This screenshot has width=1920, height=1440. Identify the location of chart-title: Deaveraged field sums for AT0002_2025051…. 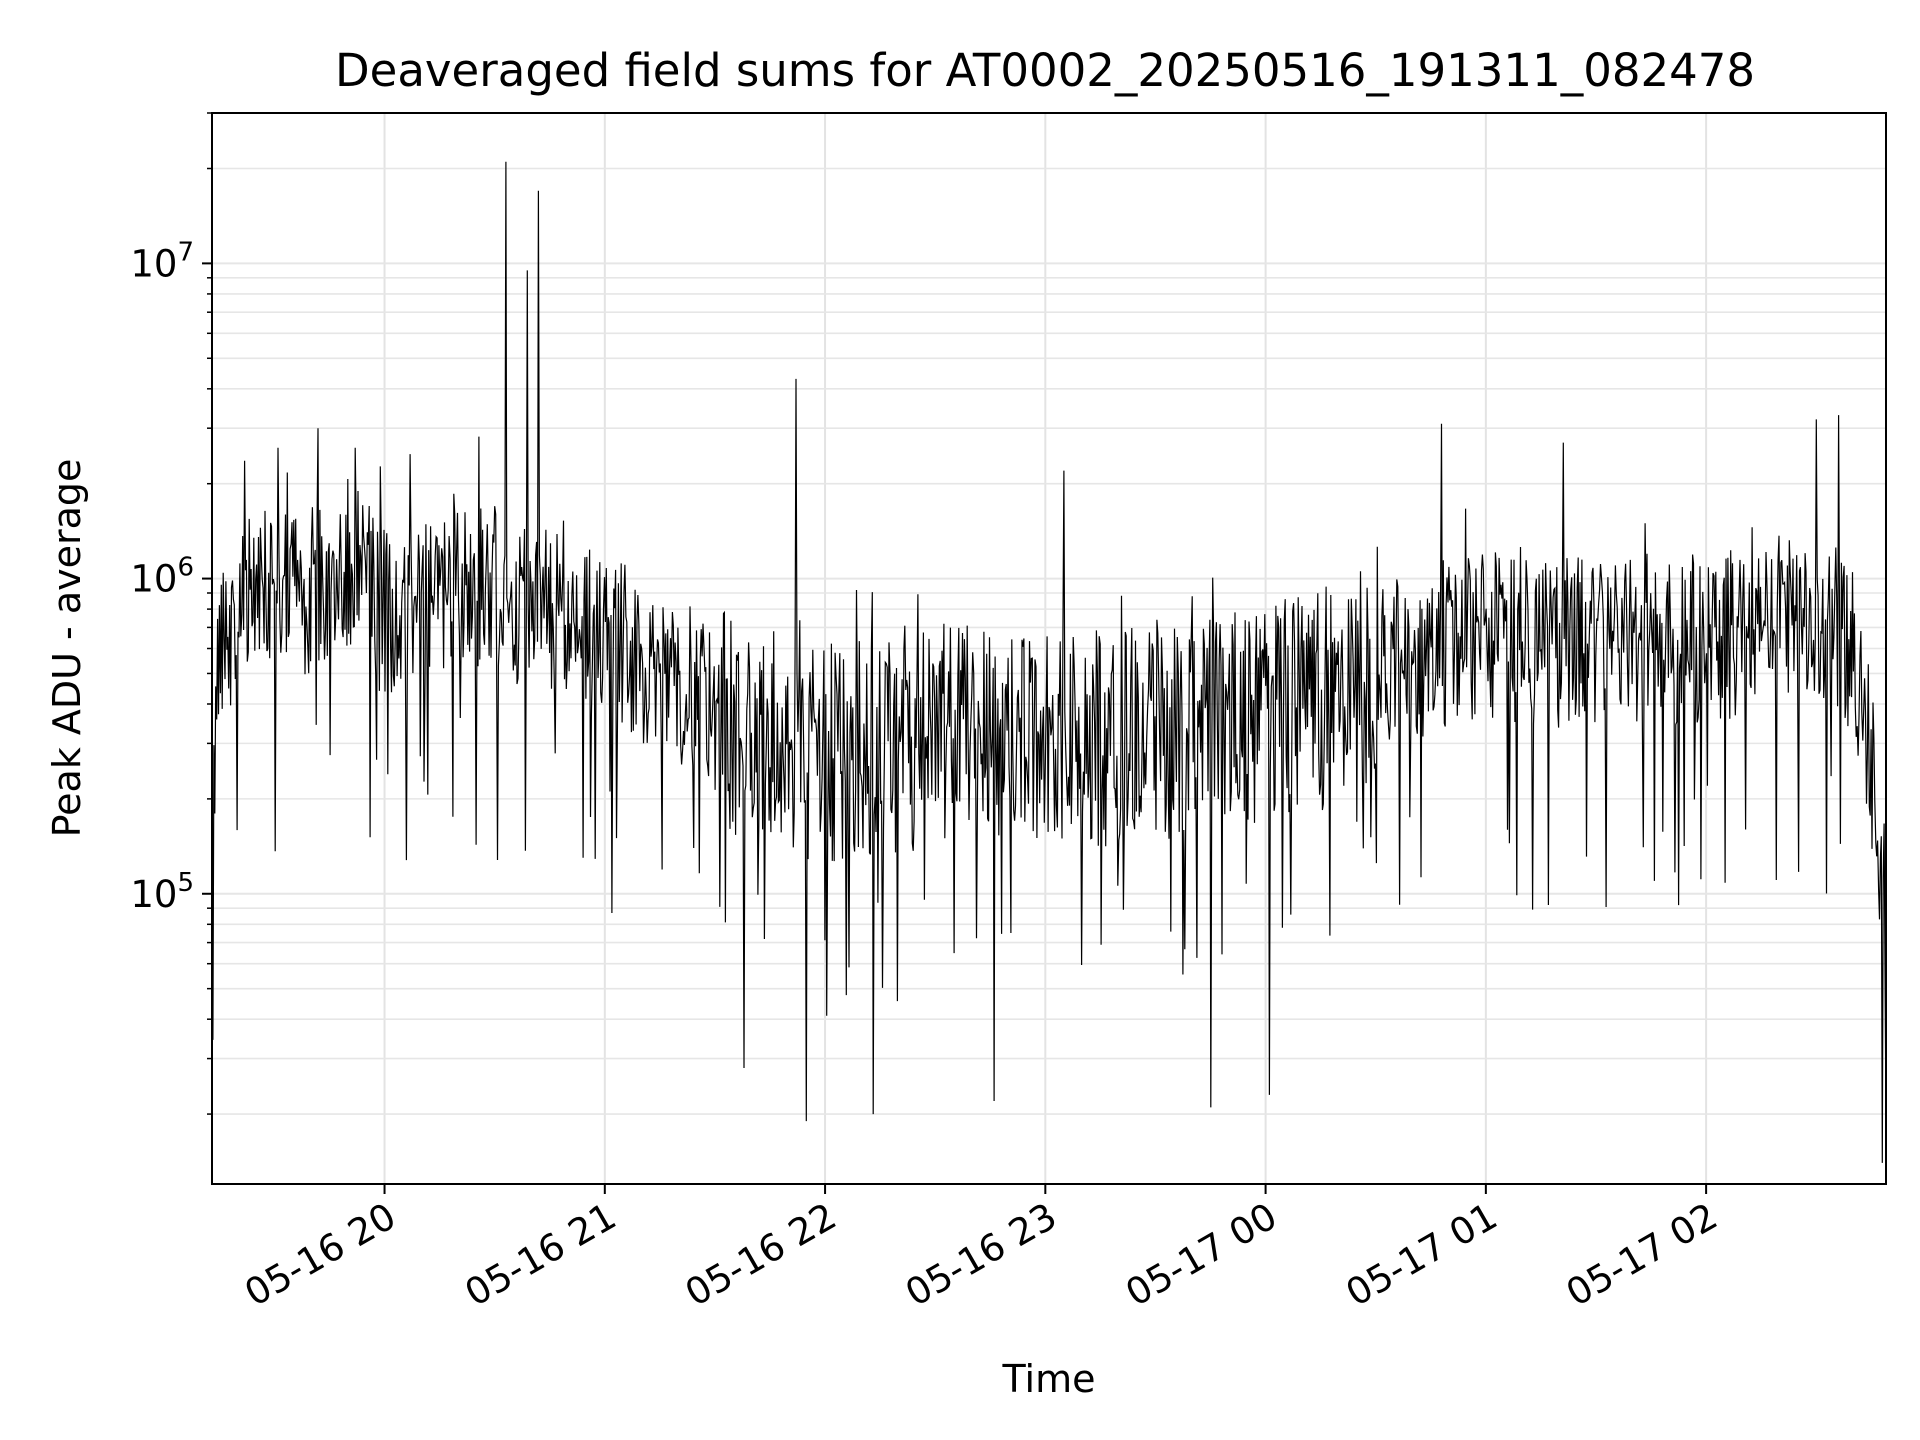
(1045, 70).